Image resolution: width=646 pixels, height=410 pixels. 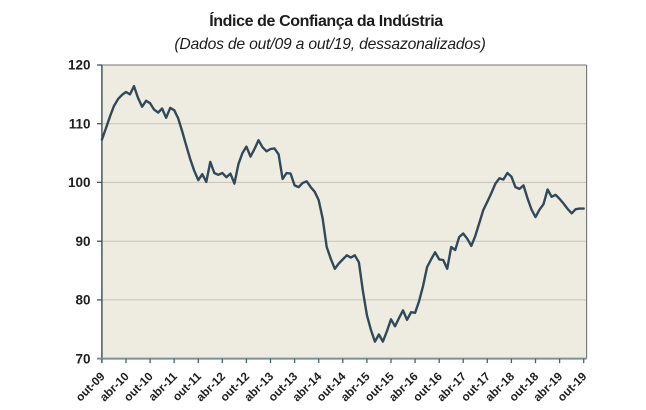 I want to click on svg-text: 100, so click(x=79, y=182).